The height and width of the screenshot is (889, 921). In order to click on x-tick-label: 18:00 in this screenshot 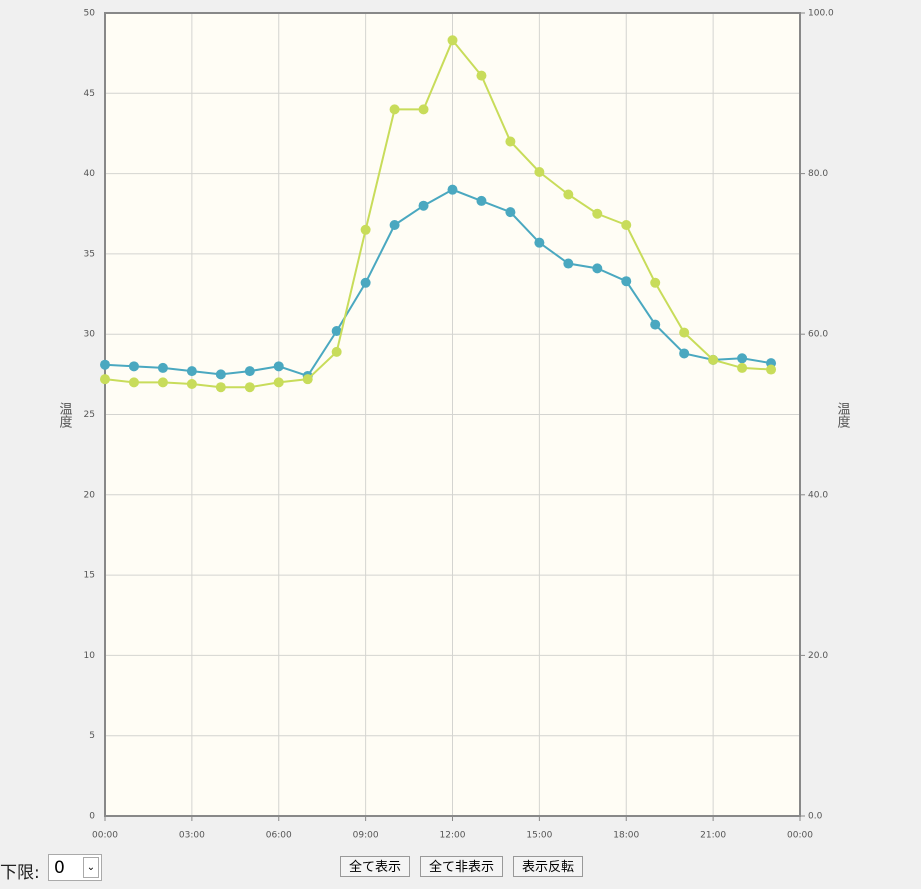, I will do `click(626, 836)`.